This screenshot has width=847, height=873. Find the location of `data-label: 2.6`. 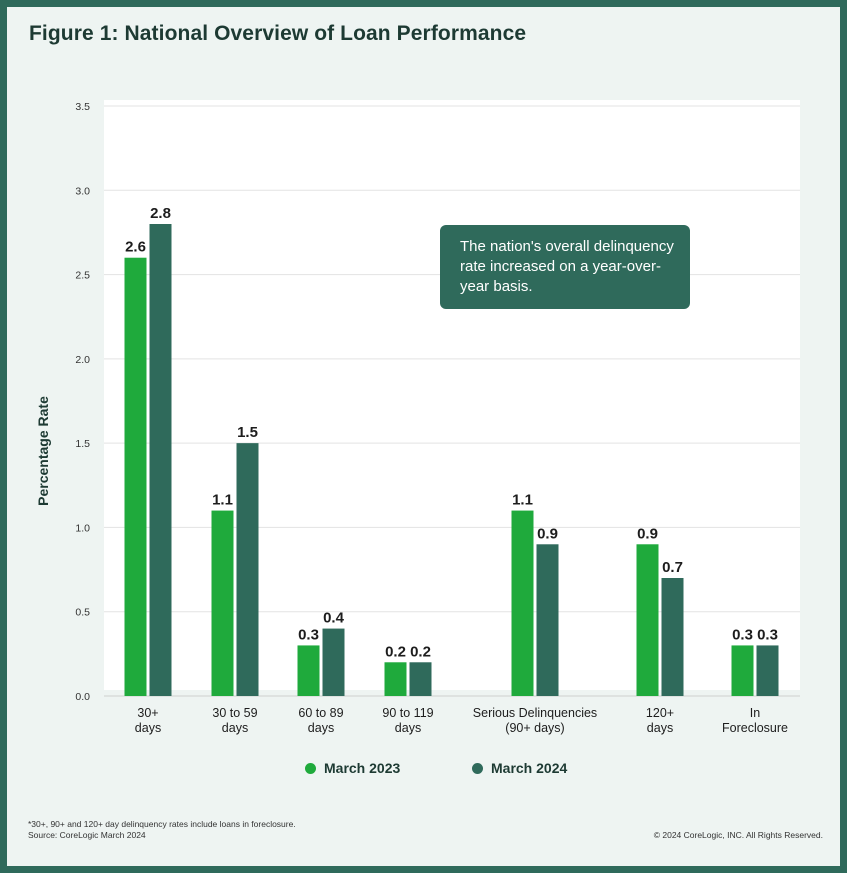

data-label: 2.6 is located at coordinates (135, 247).